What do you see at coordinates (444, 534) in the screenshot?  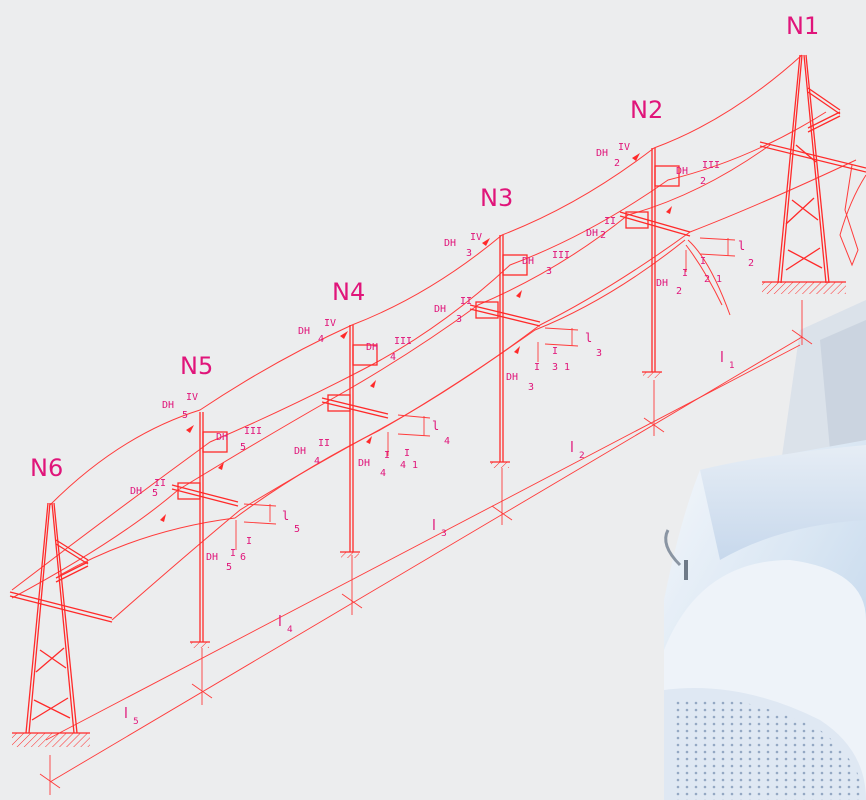 I see `span-sub-l3: 3` at bounding box center [444, 534].